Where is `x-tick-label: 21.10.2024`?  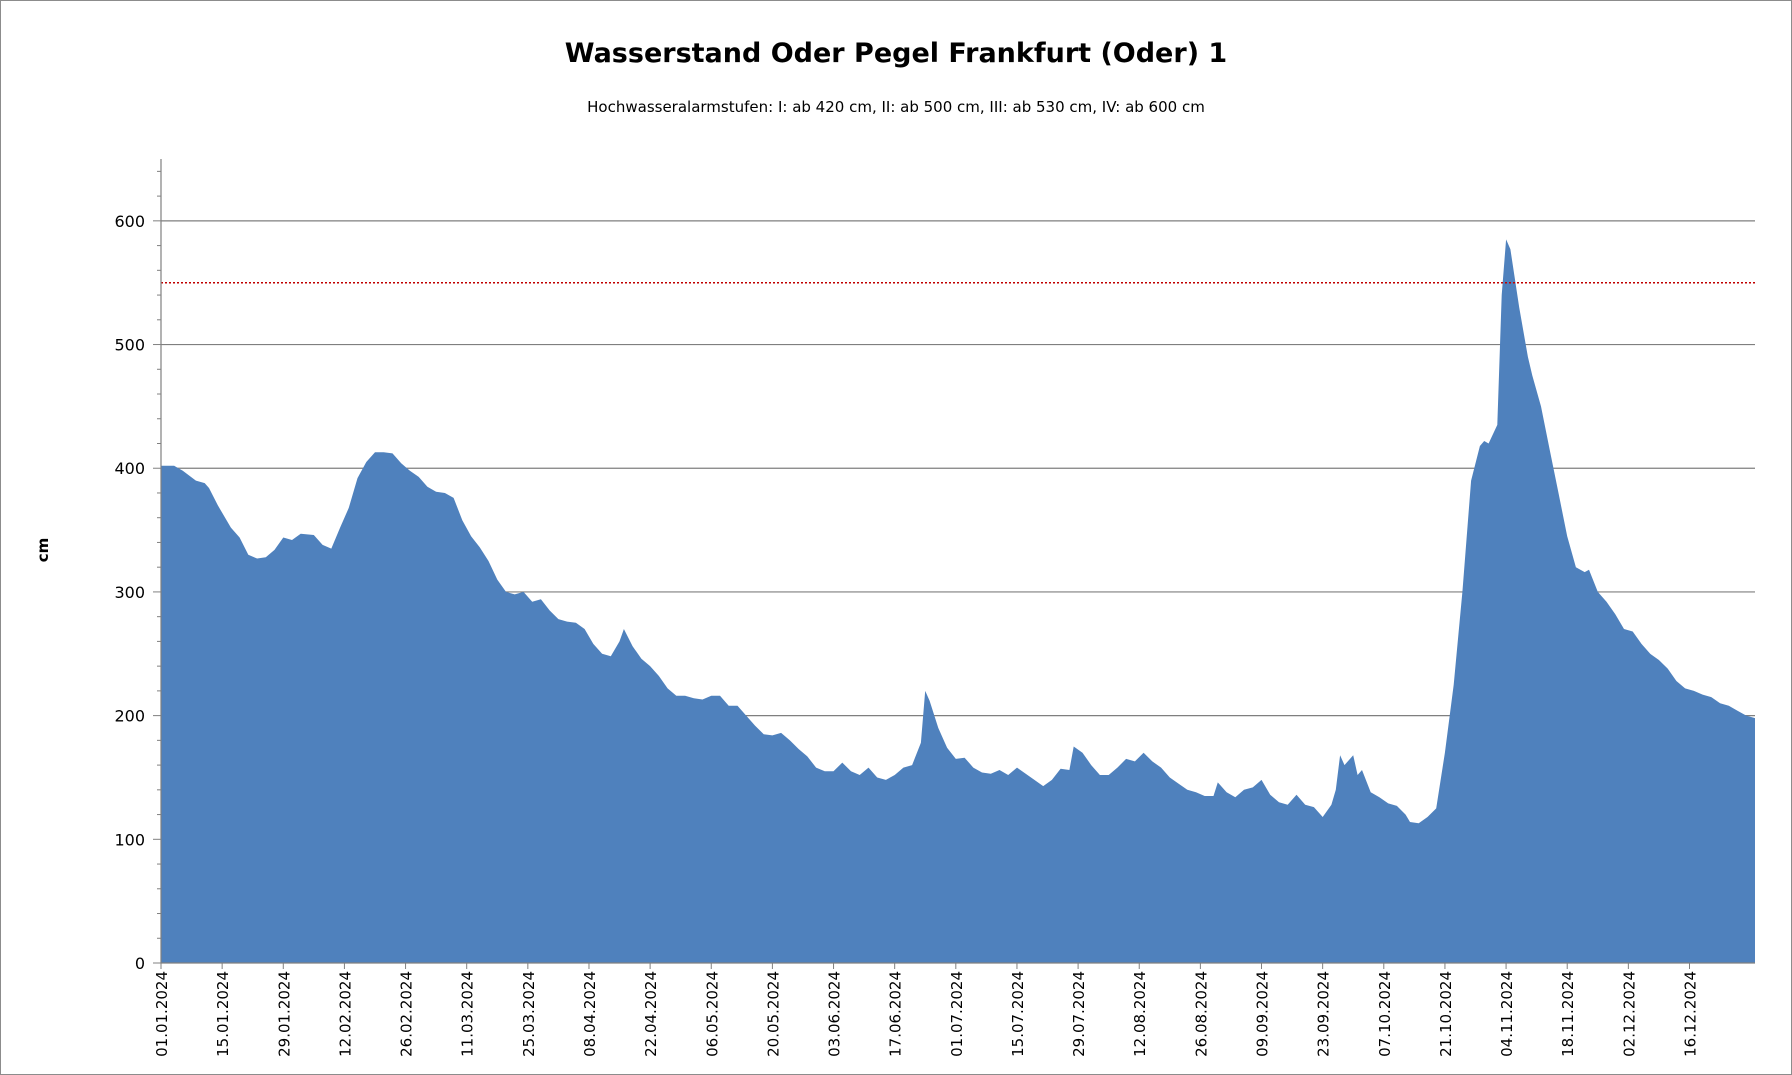
x-tick-label: 21.10.2024 is located at coordinates (1446, 1014).